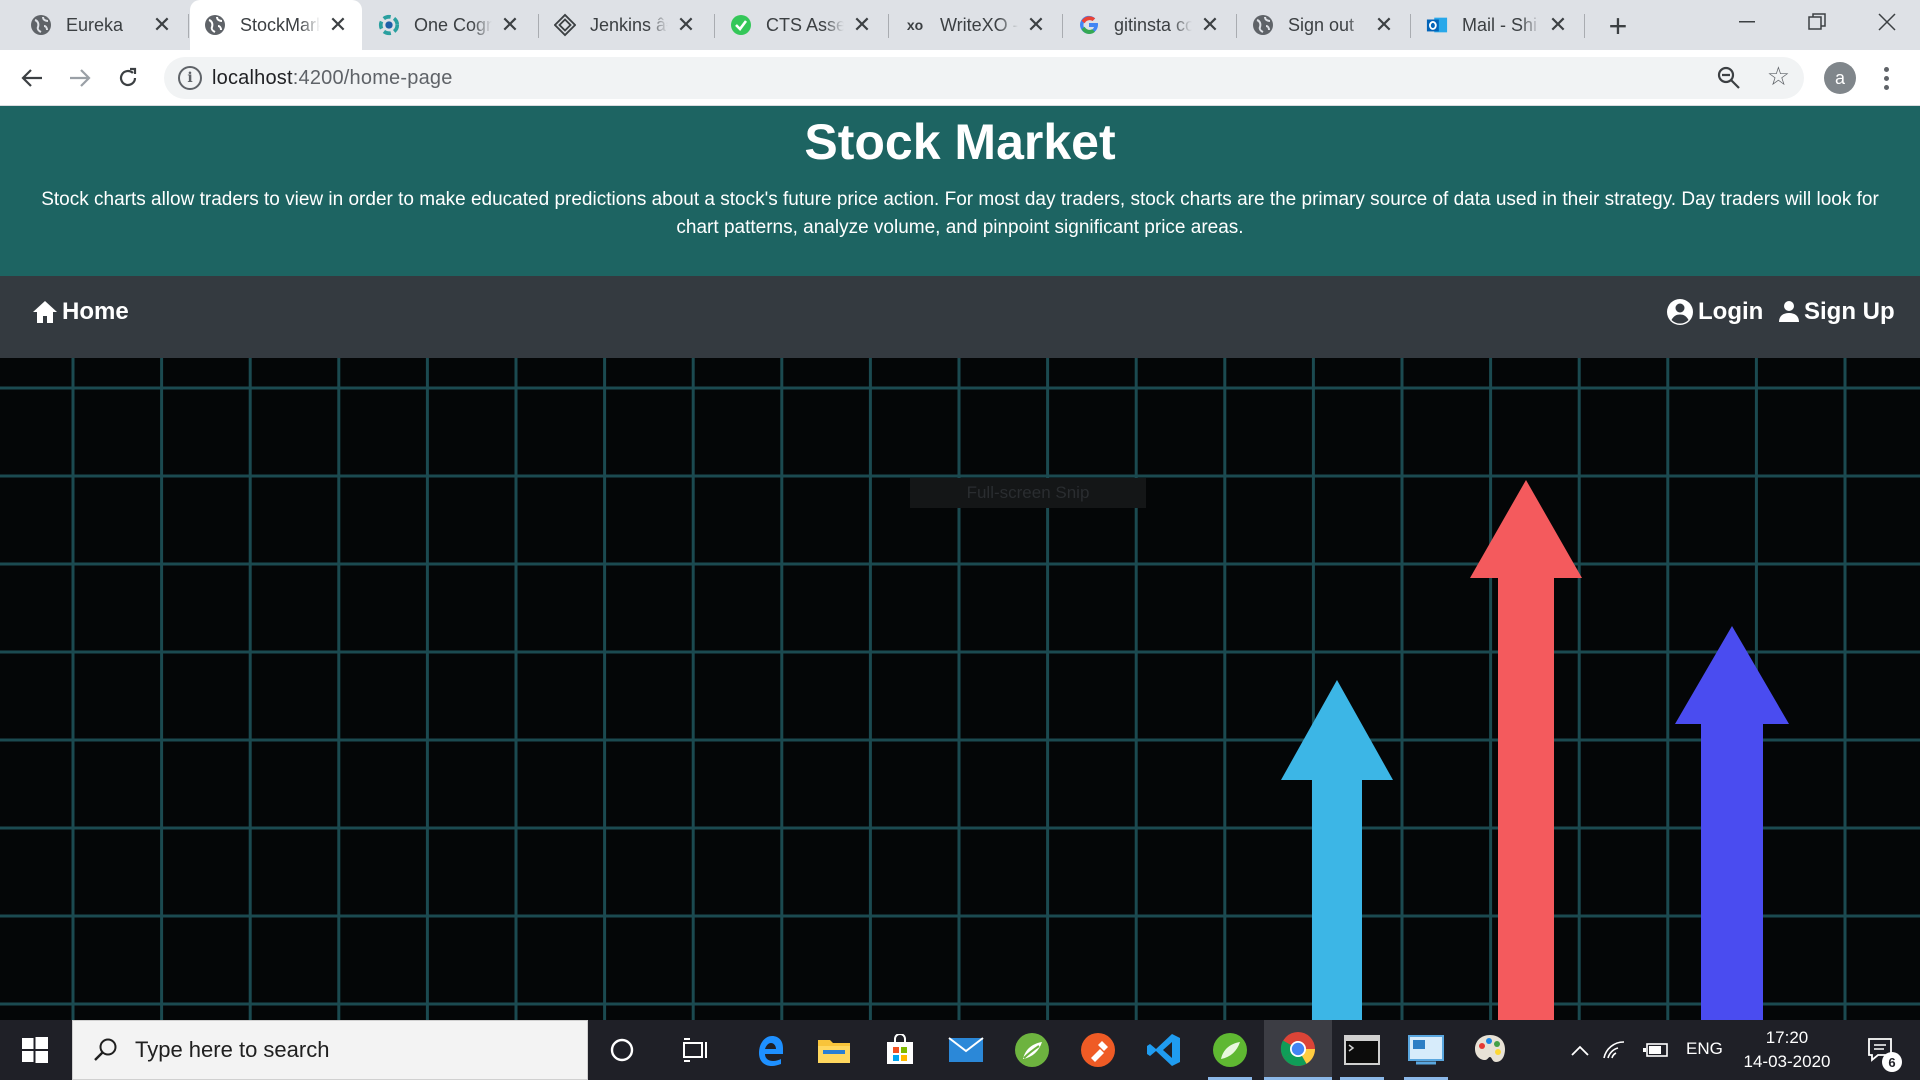  I want to click on browser-menu-icon, so click(1886, 78).